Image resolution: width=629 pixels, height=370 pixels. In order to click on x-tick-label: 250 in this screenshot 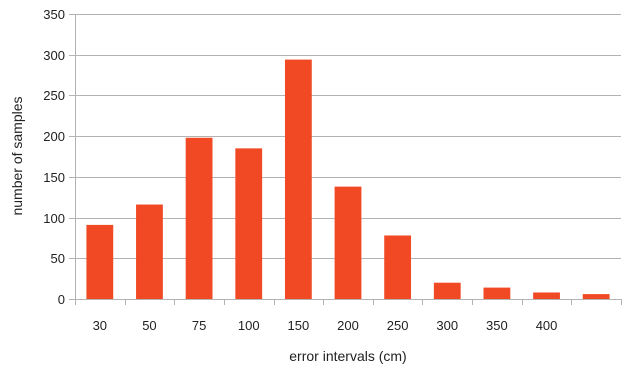, I will do `click(398, 325)`.